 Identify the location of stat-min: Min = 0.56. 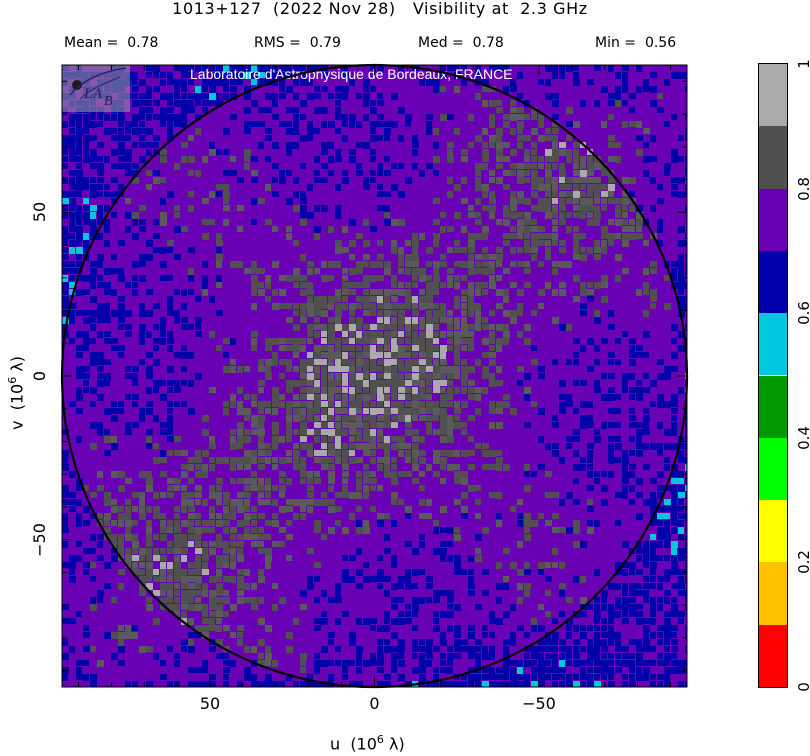
(635, 43).